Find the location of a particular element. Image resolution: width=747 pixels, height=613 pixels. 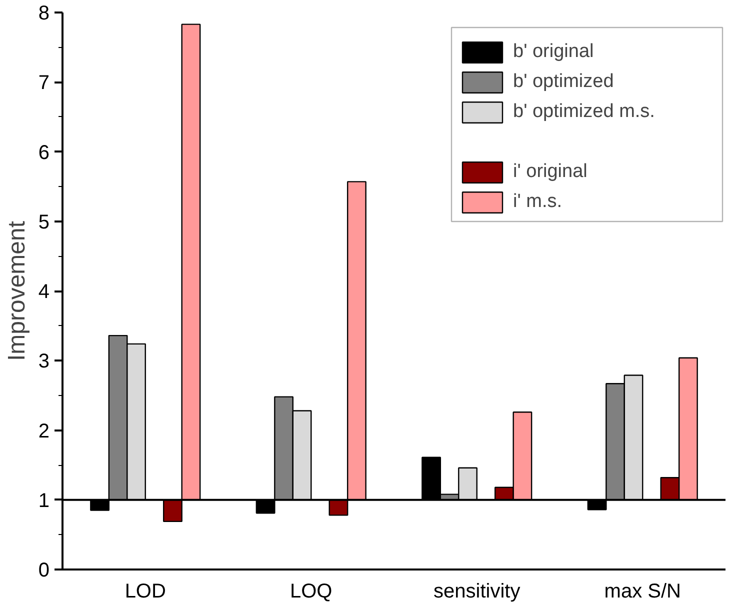

y-tick-label: 8 is located at coordinates (44, 13).